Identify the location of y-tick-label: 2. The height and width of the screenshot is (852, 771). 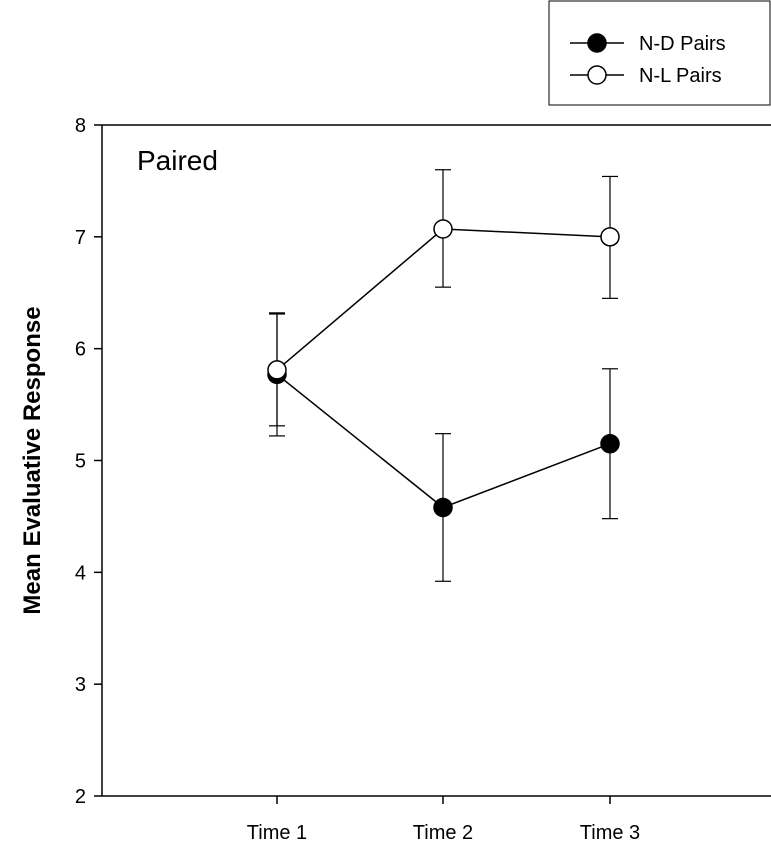
(80, 797).